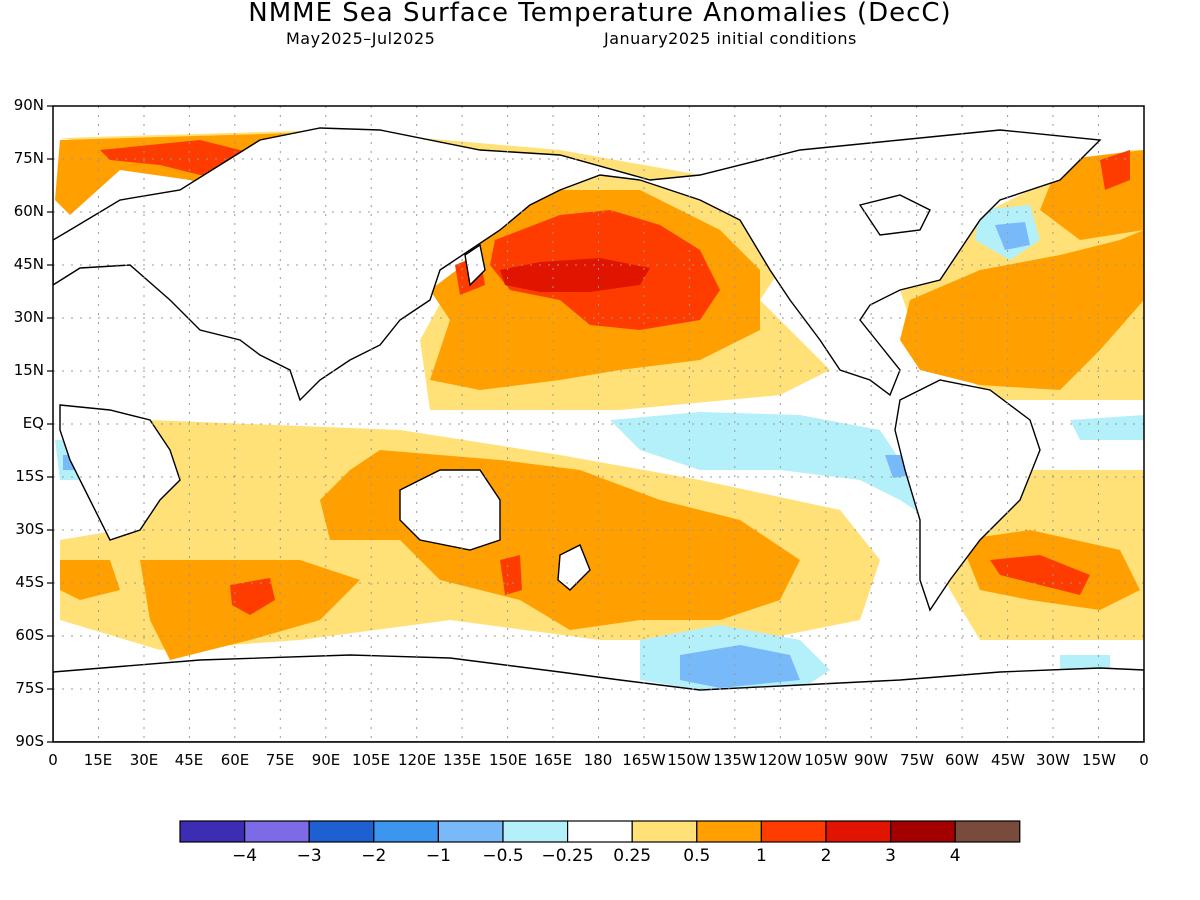  What do you see at coordinates (235, 760) in the screenshot?
I see `lon-label: 60E` at bounding box center [235, 760].